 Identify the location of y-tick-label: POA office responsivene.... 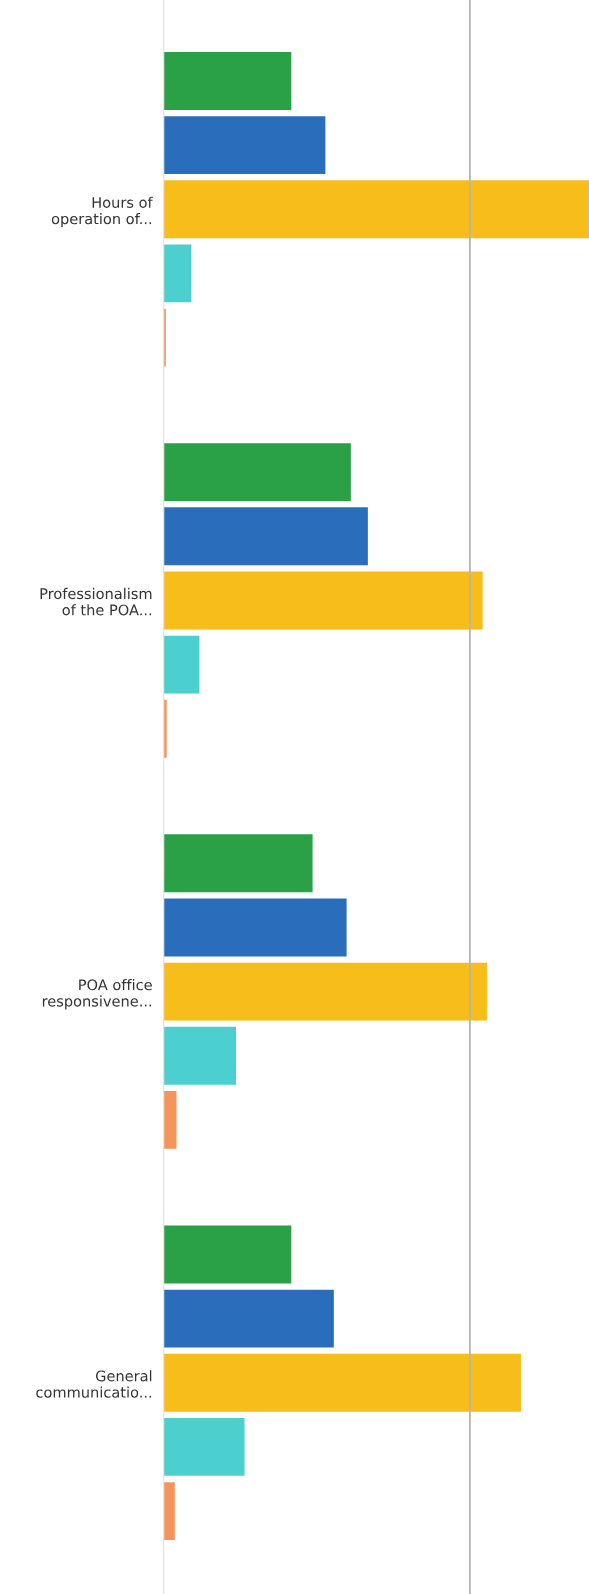
(97, 994).